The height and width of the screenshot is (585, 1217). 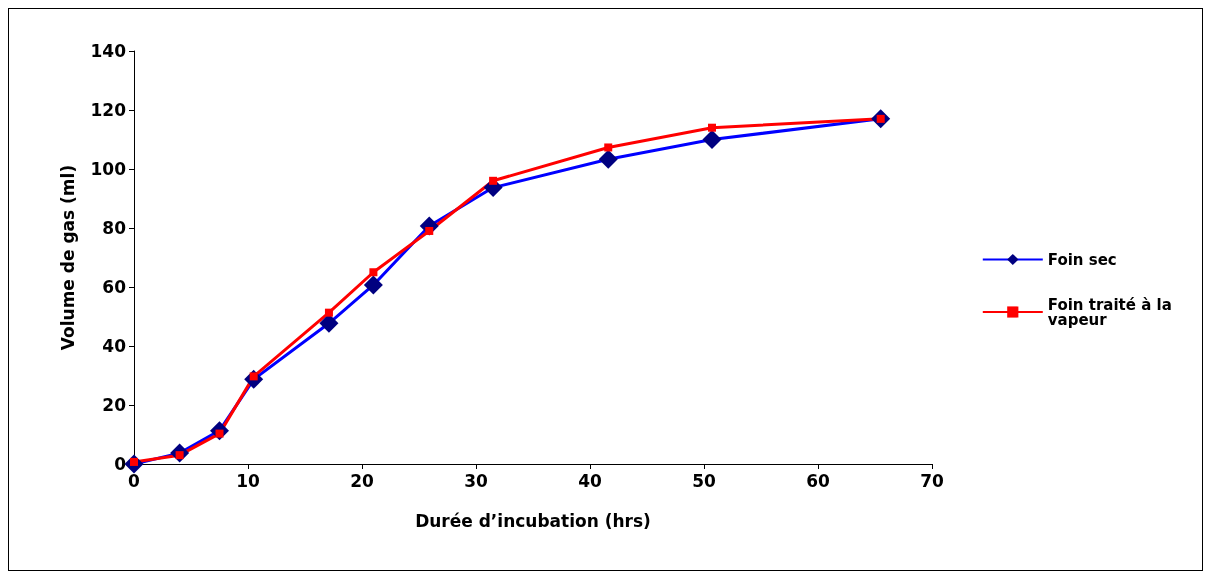 I want to click on x-tick-label: 70, so click(x=932, y=480).